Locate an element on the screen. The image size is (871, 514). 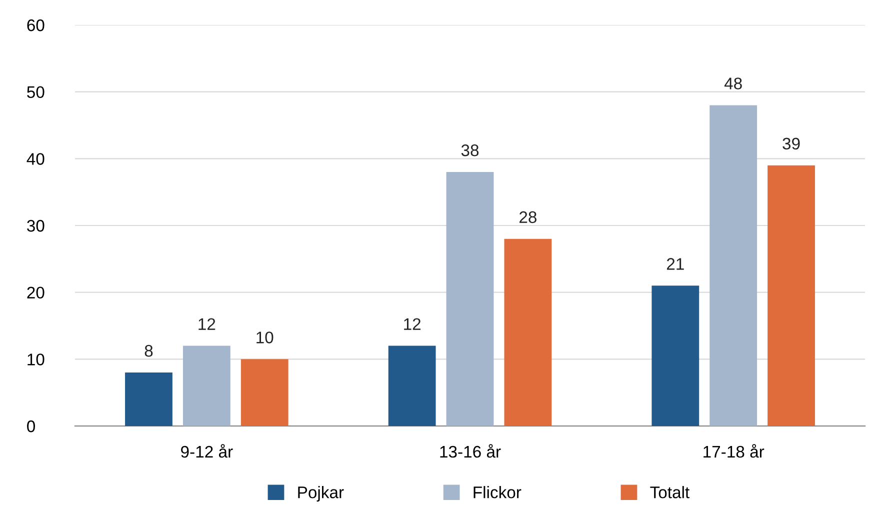
data-label: 48 is located at coordinates (733, 84).